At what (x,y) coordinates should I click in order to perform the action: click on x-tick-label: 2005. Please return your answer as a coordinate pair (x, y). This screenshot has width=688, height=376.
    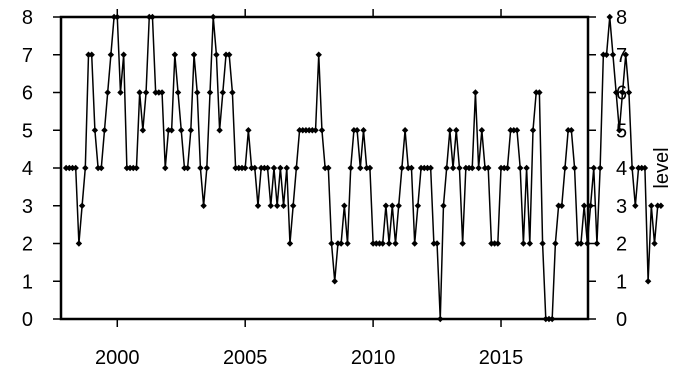
    Looking at the image, I should click on (245, 358).